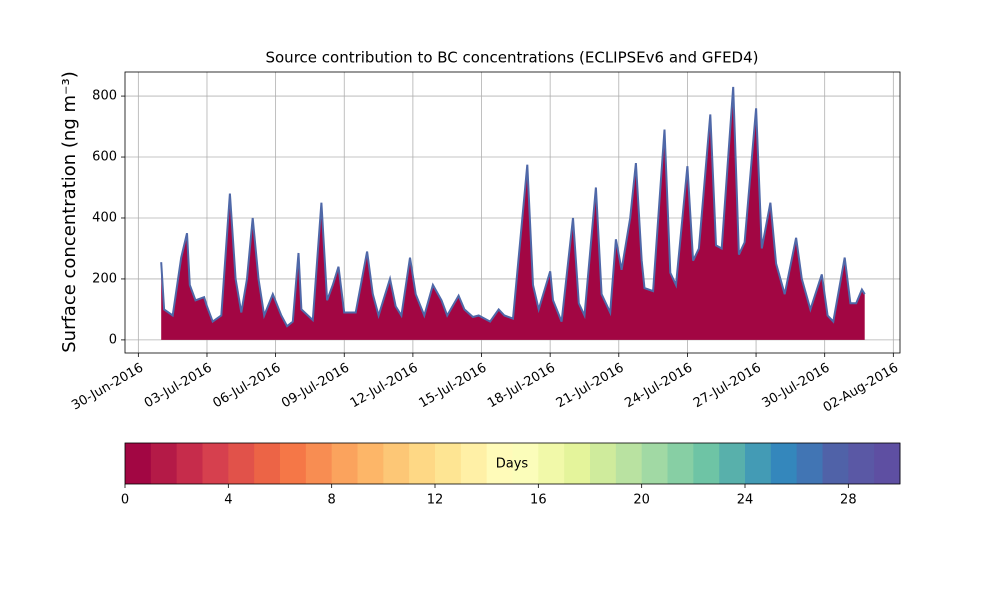  I want to click on x-tick-label: 18-Jul-2016, so click(521, 386).